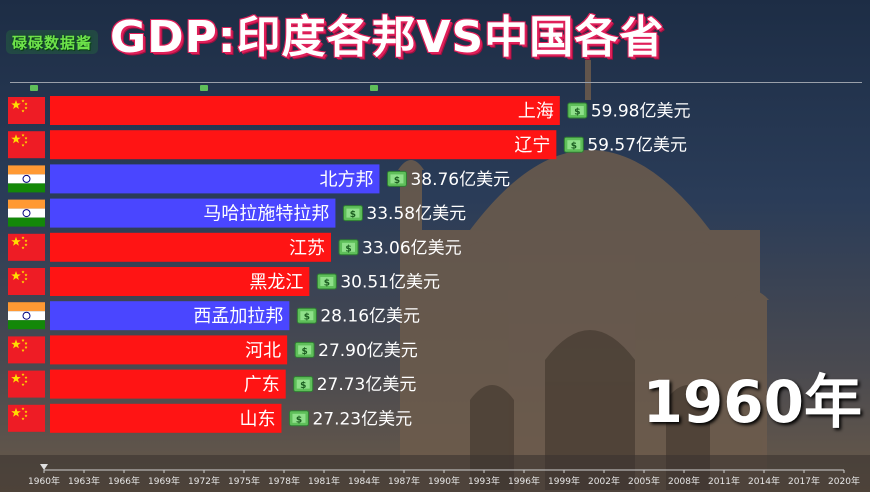 The image size is (870, 492). I want to click on bar-row: 黑龙江 $30.51亿美元, so click(224, 281).